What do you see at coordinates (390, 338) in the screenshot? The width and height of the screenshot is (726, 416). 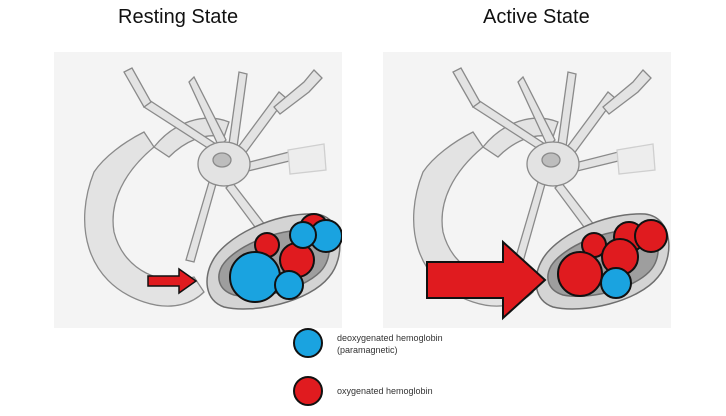 I see `deoxy-legend-label: deoxygenated hemoglobin` at bounding box center [390, 338].